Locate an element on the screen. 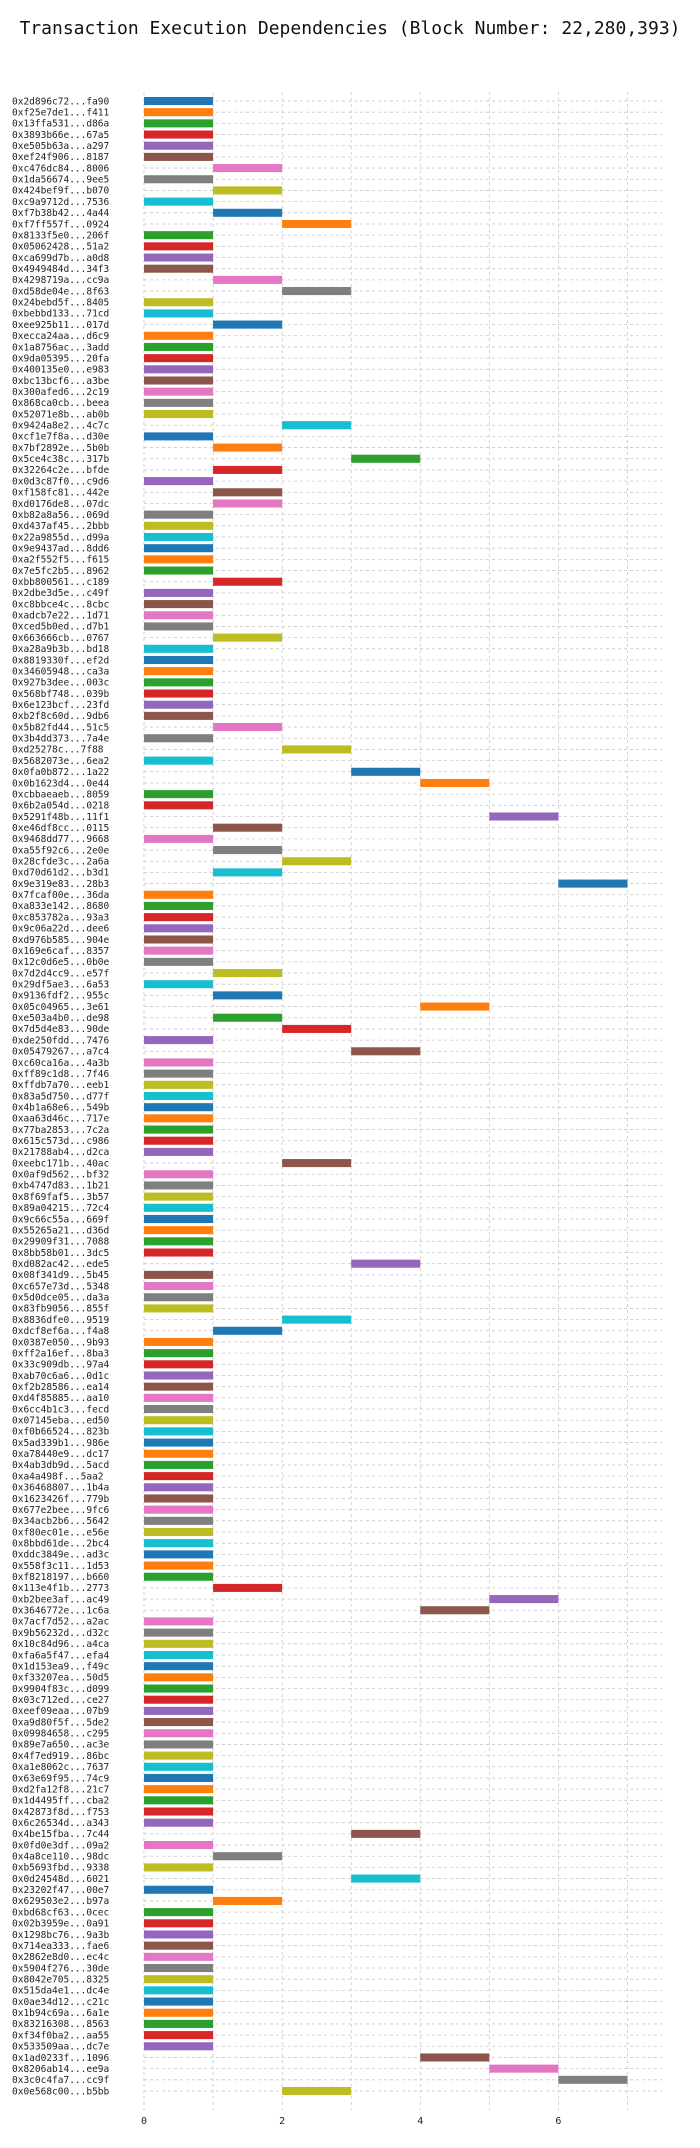  y-tick-label: 0xf2b28586...ea14 is located at coordinates (61, 1387).